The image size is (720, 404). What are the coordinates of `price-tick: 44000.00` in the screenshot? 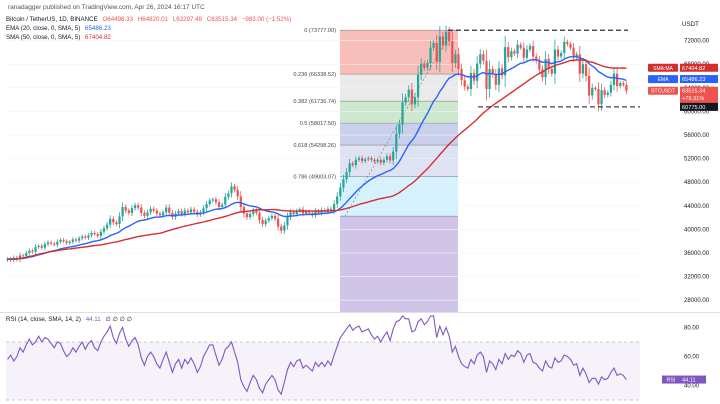 It's located at (697, 207).